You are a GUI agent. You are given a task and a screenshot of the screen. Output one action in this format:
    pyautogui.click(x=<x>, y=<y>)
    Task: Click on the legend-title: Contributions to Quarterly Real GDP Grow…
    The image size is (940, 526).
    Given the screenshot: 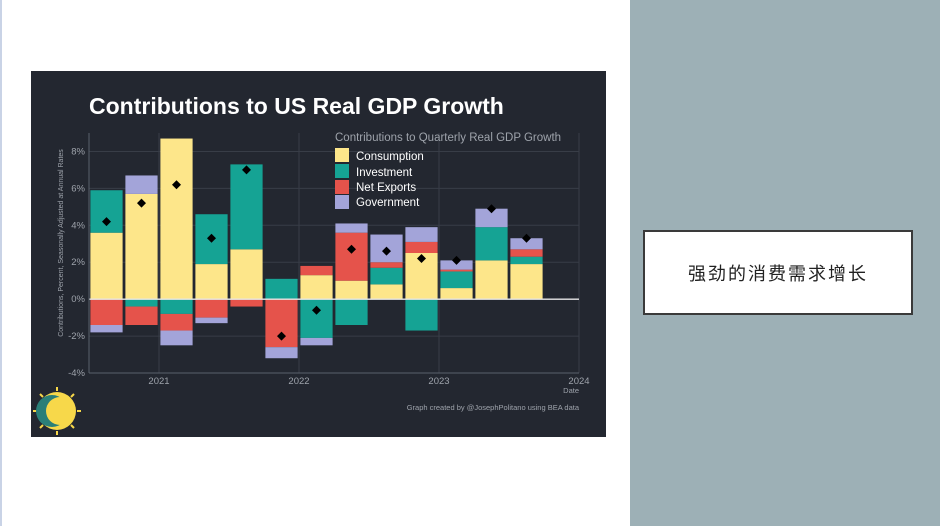 What is the action you would take?
    pyautogui.click(x=448, y=138)
    